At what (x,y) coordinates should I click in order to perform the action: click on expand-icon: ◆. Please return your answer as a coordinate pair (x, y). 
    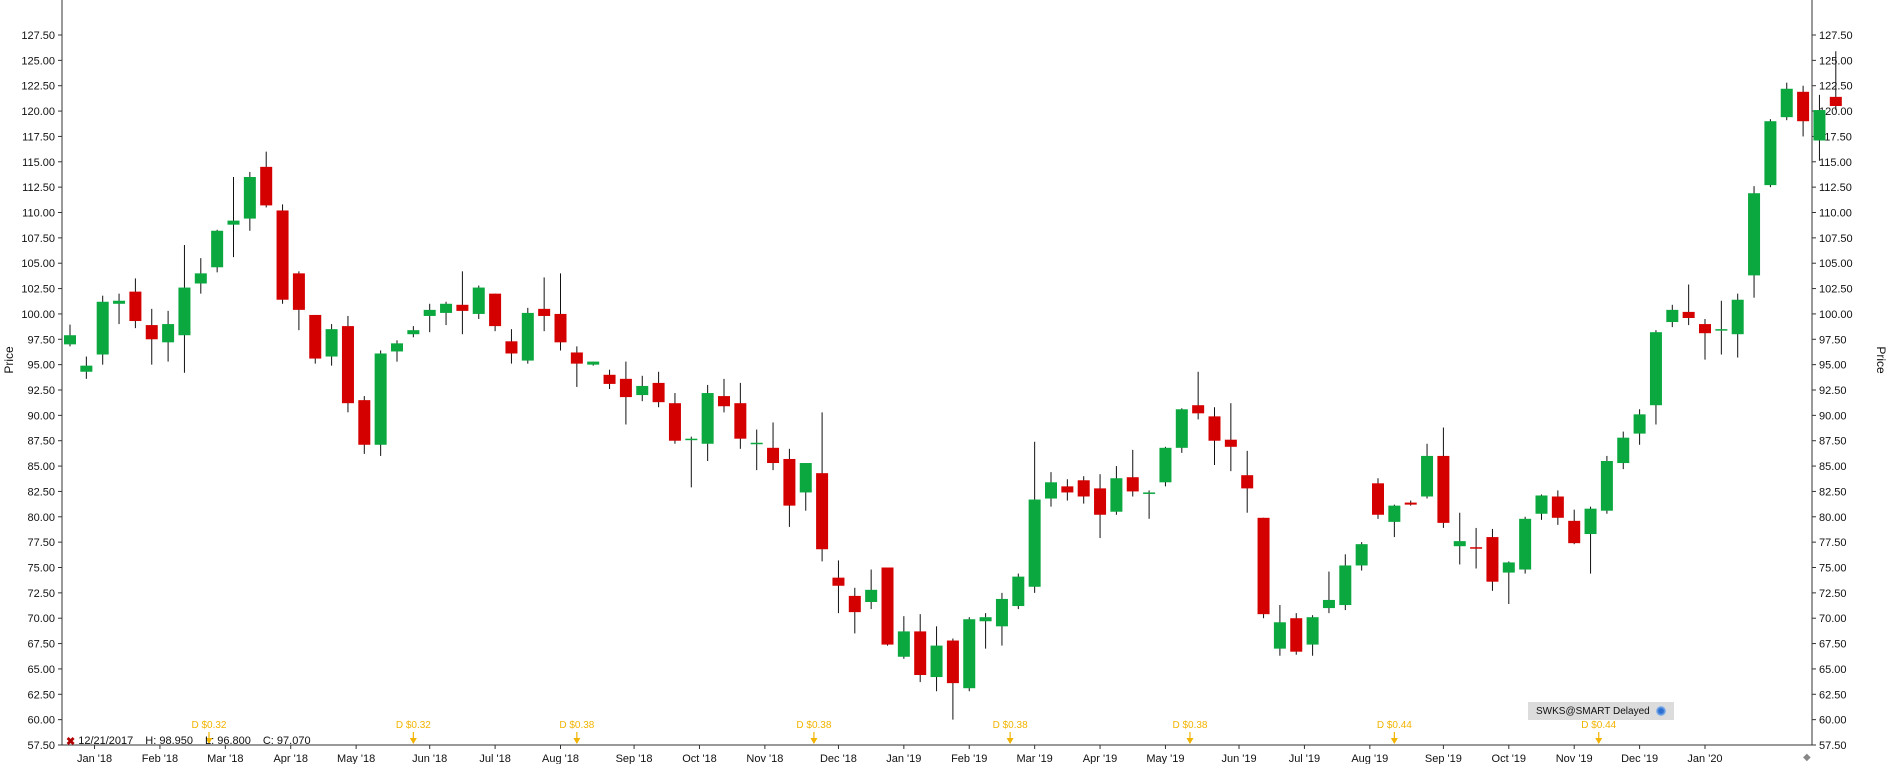
    Looking at the image, I should click on (1807, 757).